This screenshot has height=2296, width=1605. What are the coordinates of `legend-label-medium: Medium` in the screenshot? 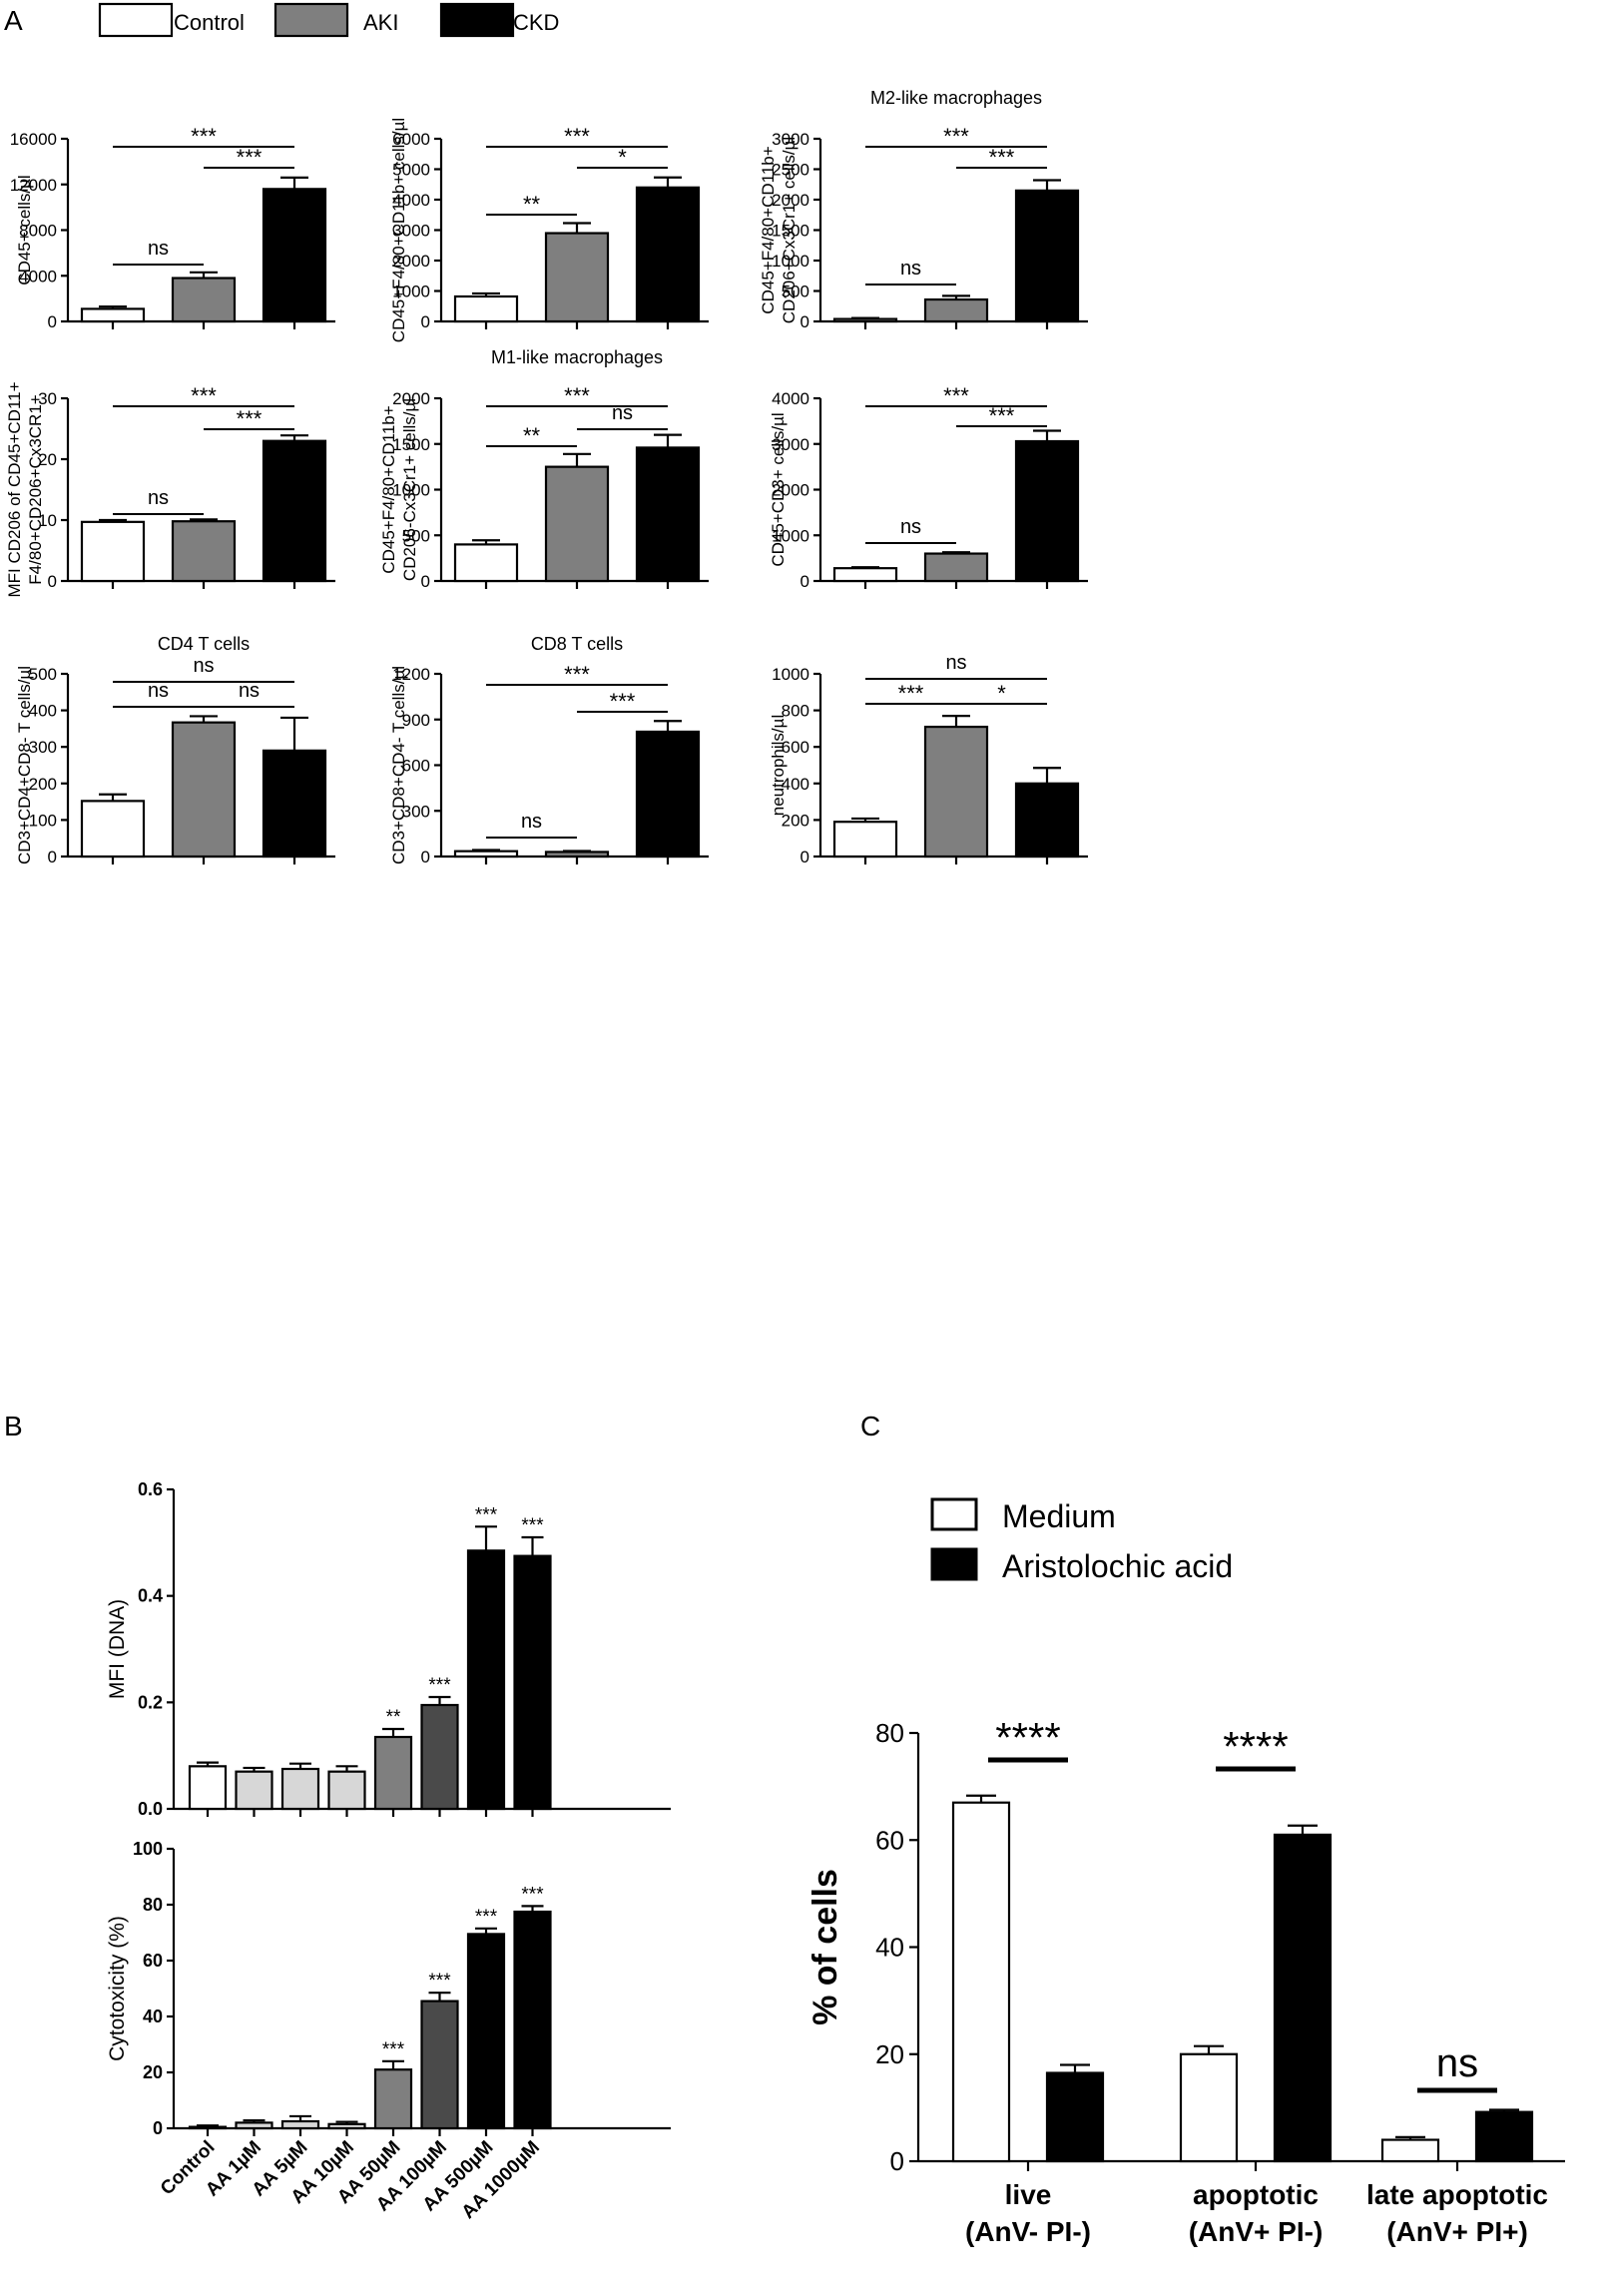 It's located at (1059, 1516).